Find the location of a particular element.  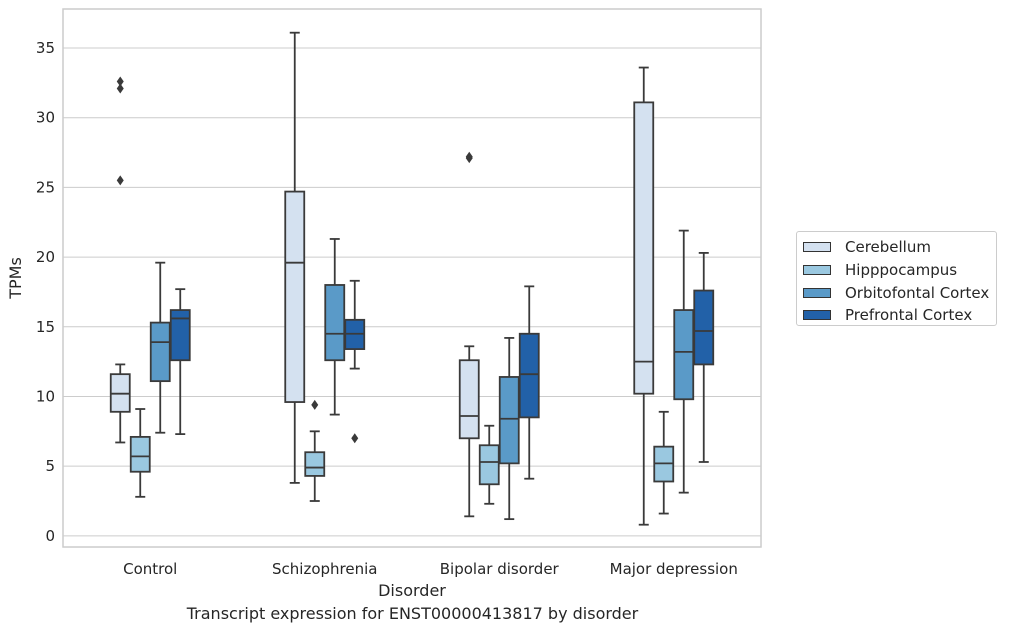

legend-item: Orbitofontal Cortex is located at coordinates (899, 292).